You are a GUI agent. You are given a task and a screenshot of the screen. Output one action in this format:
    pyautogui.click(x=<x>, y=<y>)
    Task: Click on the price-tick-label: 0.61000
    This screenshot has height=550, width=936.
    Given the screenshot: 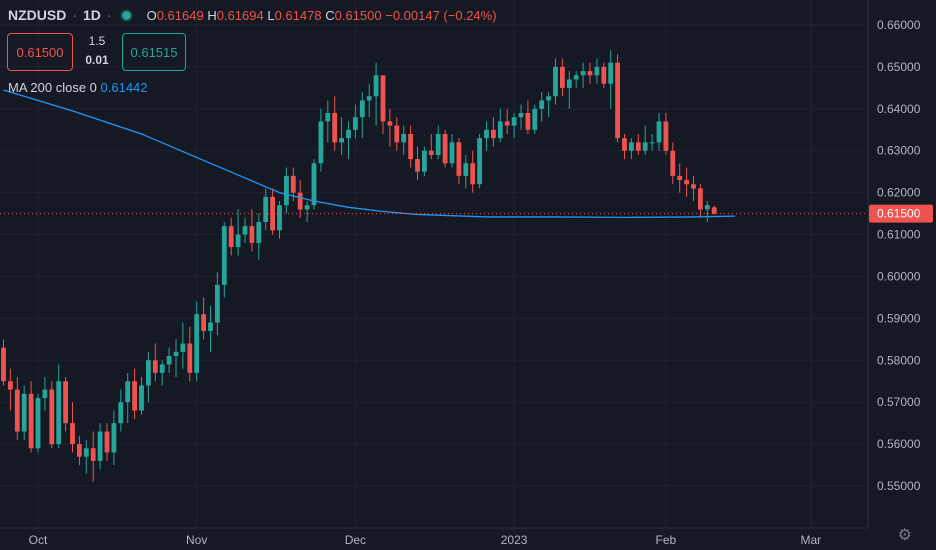 What is the action you would take?
    pyautogui.click(x=899, y=235)
    